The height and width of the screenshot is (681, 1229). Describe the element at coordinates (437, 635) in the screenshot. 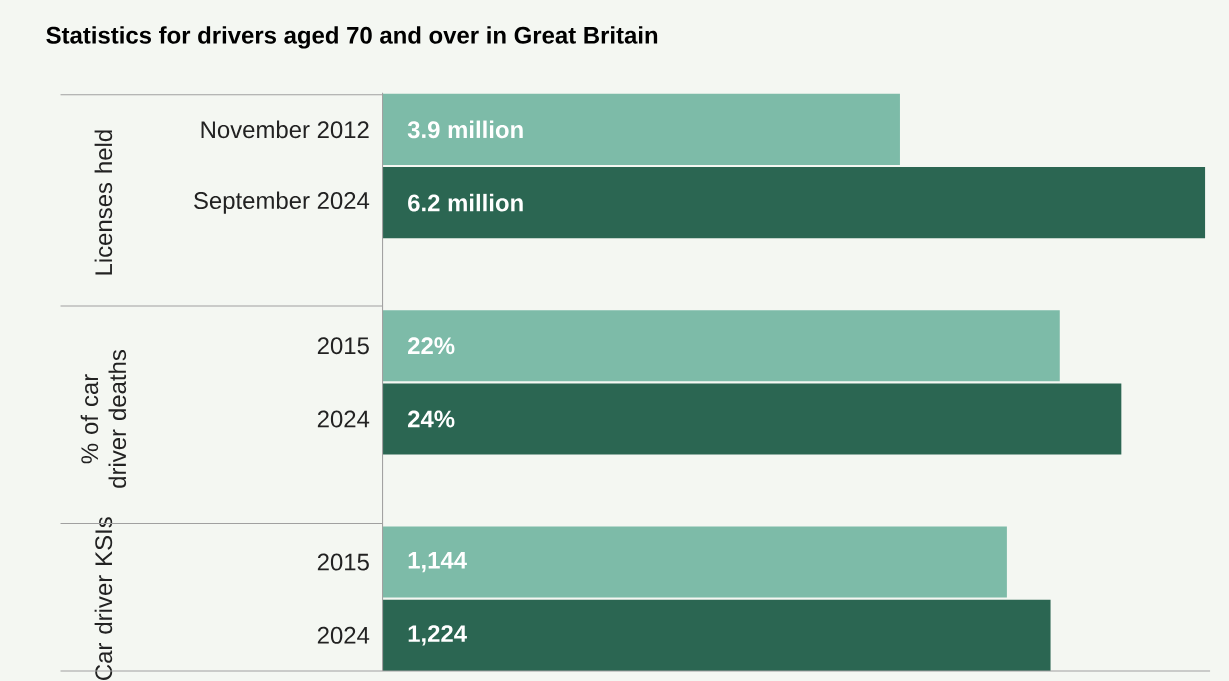

I see `data-label: 1,224` at that location.